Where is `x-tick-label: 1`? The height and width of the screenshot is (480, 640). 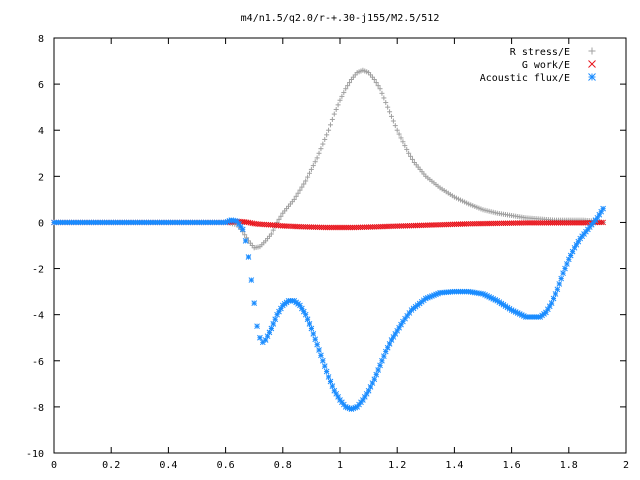
x-tick-label: 1 is located at coordinates (340, 465).